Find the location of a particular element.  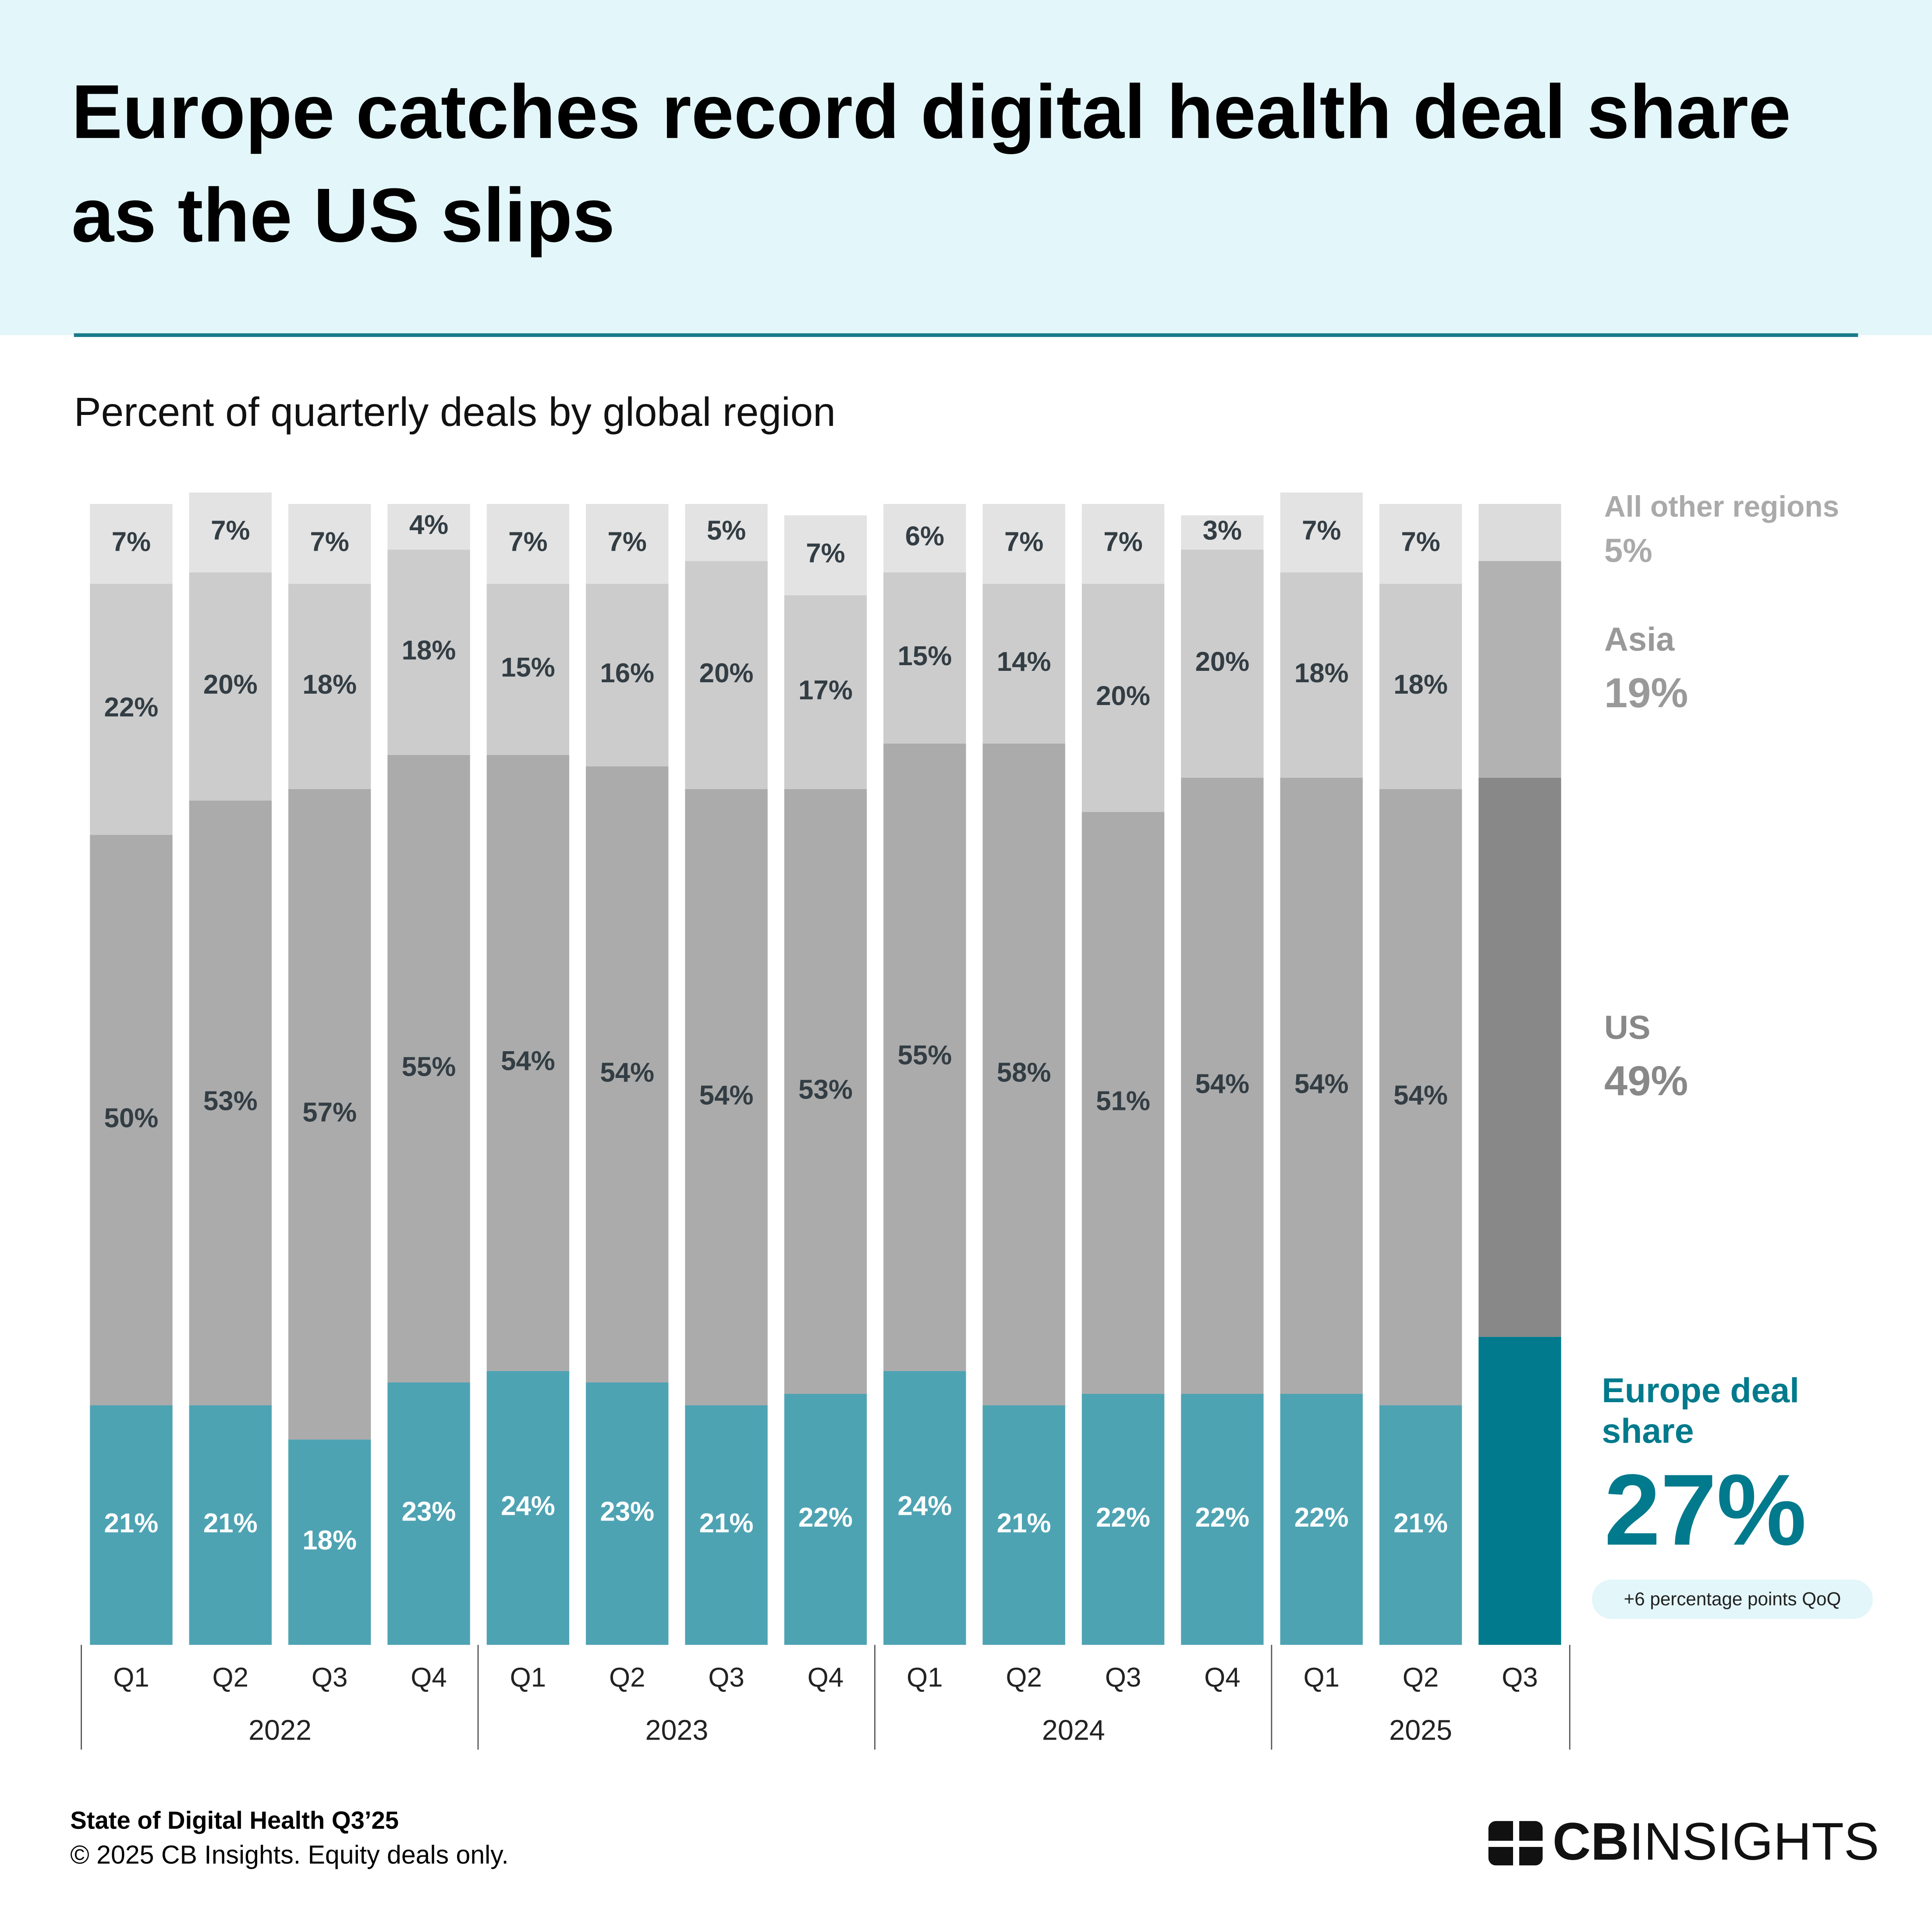

logo-icon-cut is located at coordinates (1515, 1843).